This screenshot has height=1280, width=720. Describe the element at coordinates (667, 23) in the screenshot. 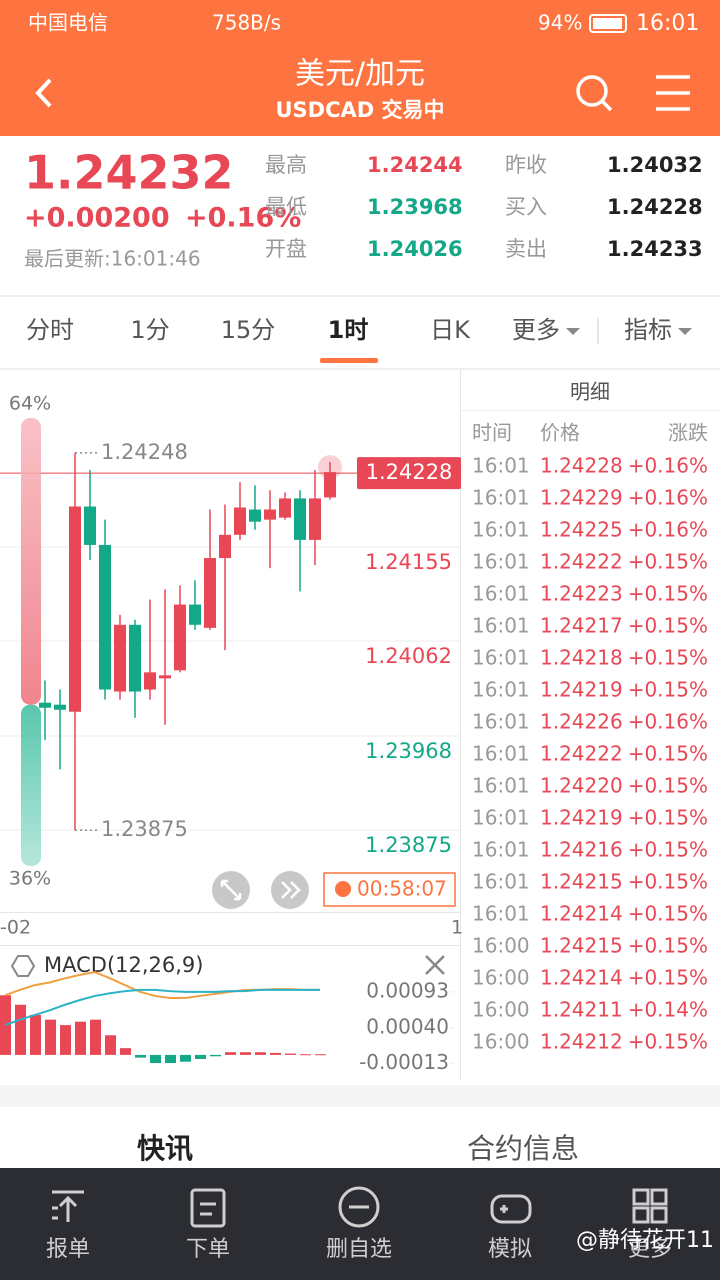

I see `clock: 16:01` at that location.